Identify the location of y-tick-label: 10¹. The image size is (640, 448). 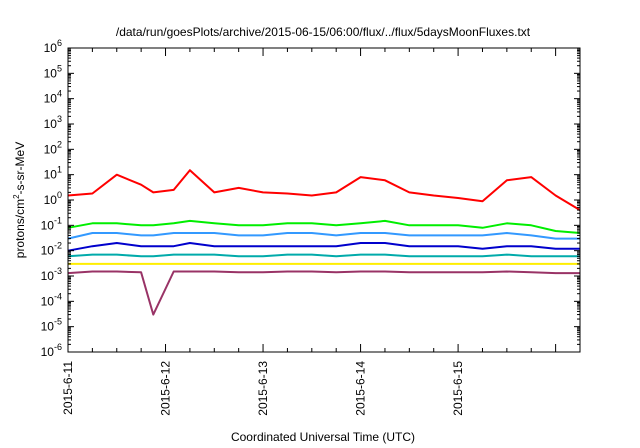
(53, 173).